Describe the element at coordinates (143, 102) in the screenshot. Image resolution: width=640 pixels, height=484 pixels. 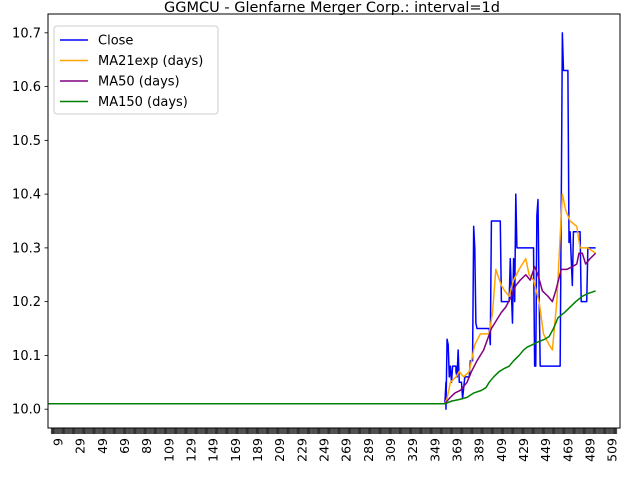
I see `legend-label-3: MA150 (days)` at that location.